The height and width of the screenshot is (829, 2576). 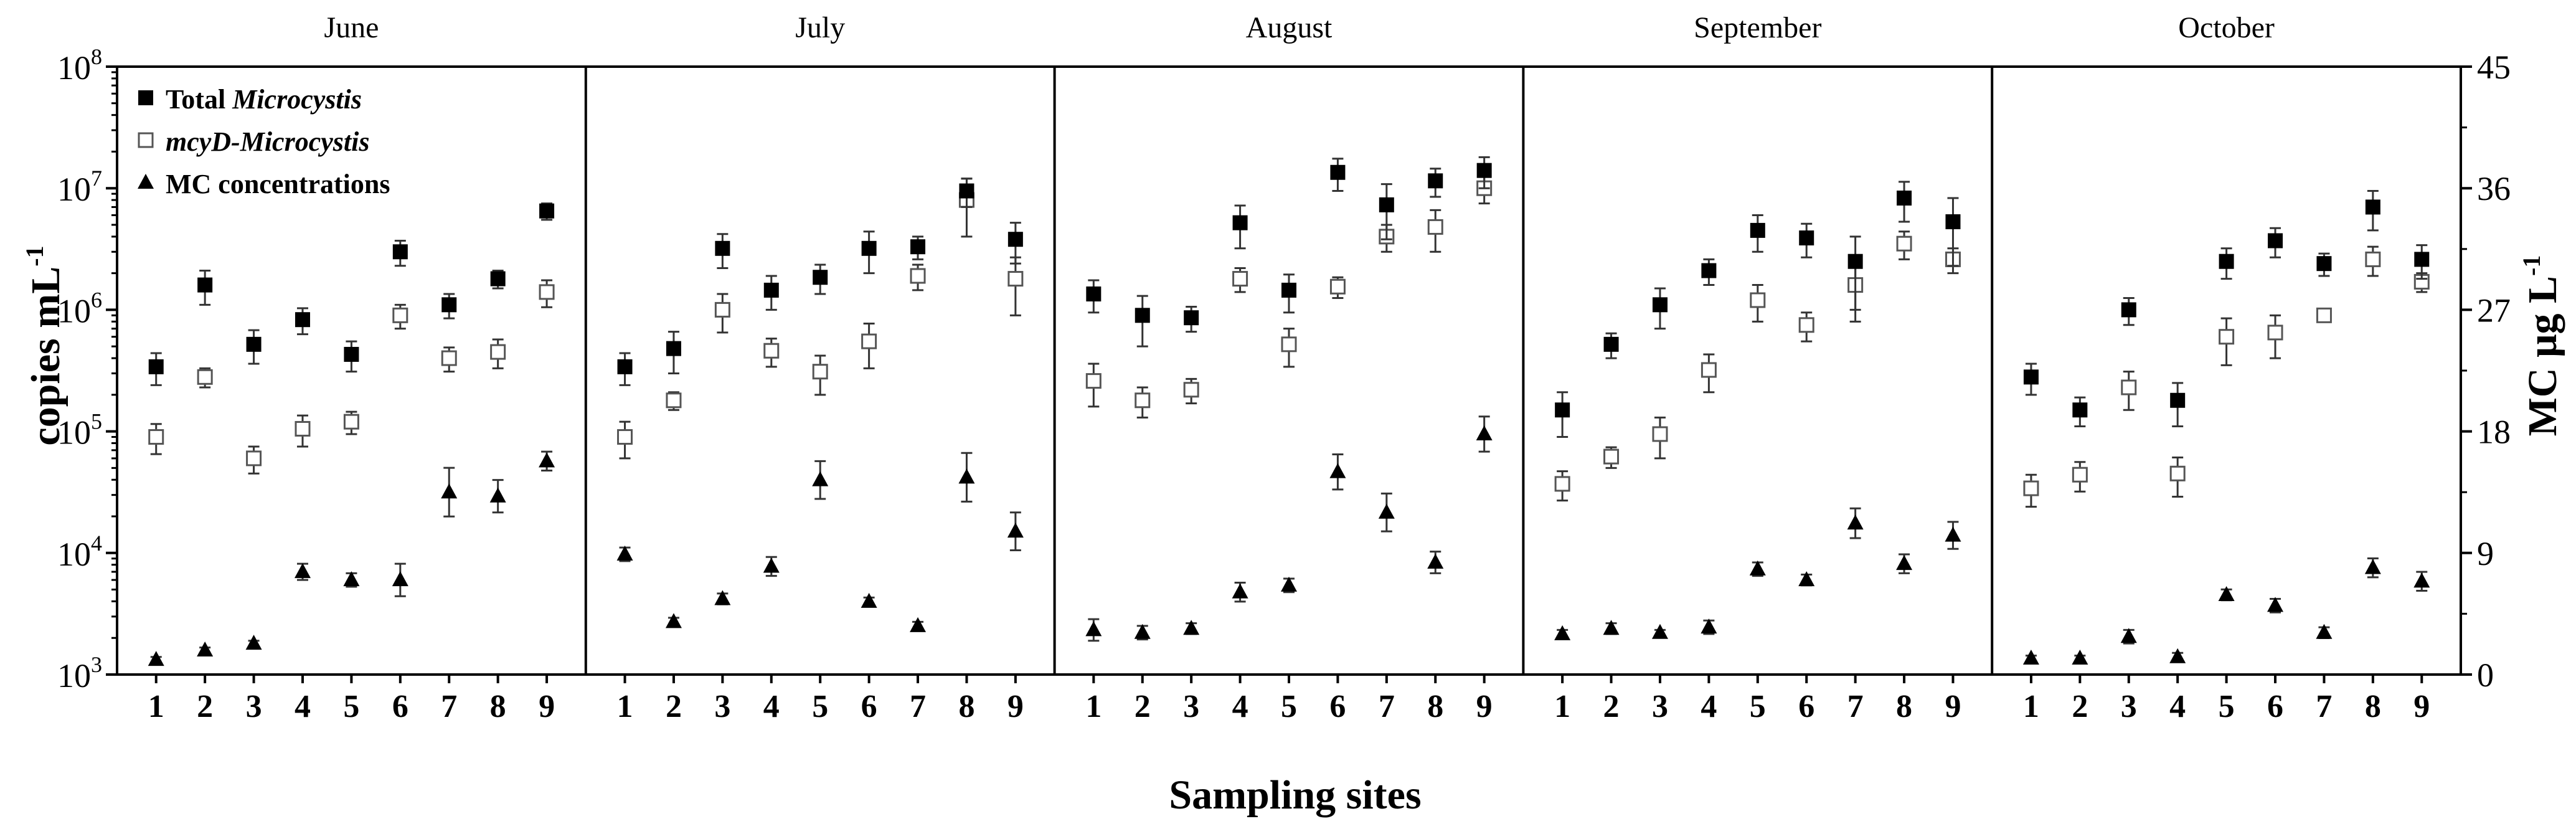 What do you see at coordinates (351, 27) in the screenshot?
I see `panel-title: June` at bounding box center [351, 27].